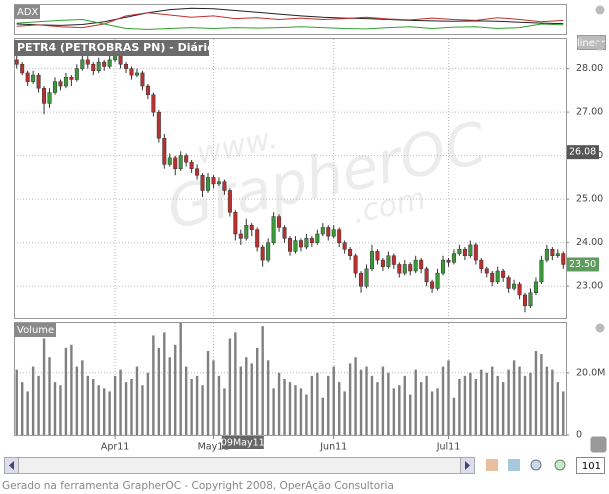 The width and height of the screenshot is (609, 494). Describe the element at coordinates (526, 465) in the screenshot. I see `toolbar-icons` at that location.